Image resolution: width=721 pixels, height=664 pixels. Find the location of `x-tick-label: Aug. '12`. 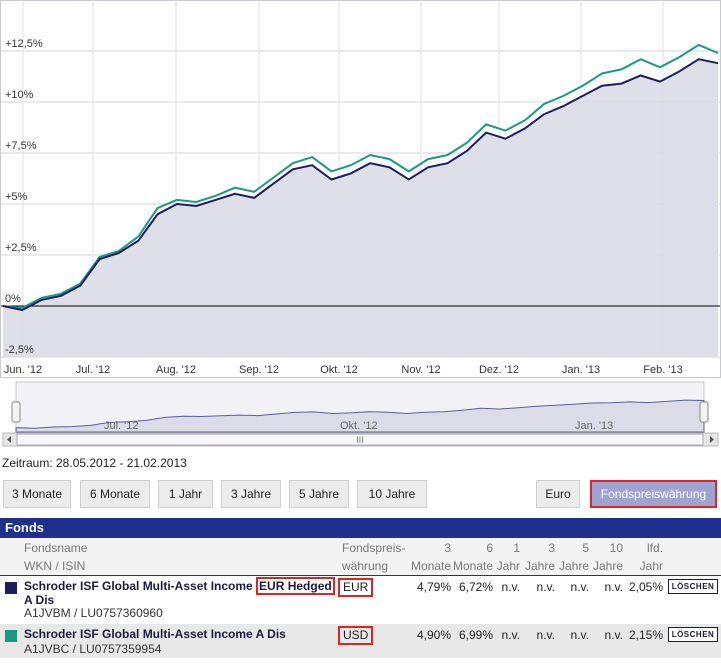

x-tick-label: Aug. '12 is located at coordinates (176, 370).